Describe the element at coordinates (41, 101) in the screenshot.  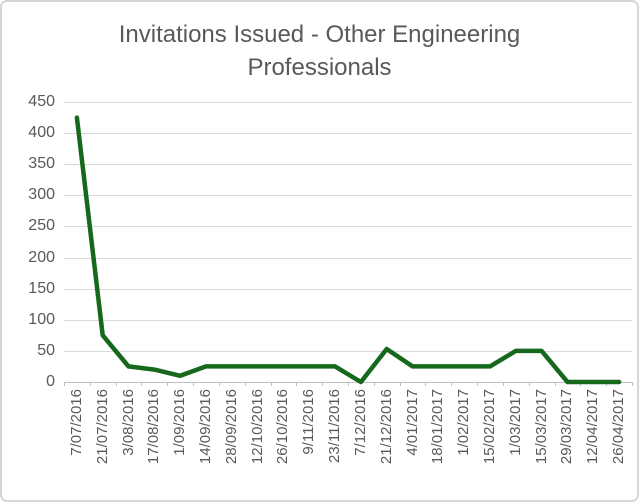
I see `y-axis-label: 450` at that location.